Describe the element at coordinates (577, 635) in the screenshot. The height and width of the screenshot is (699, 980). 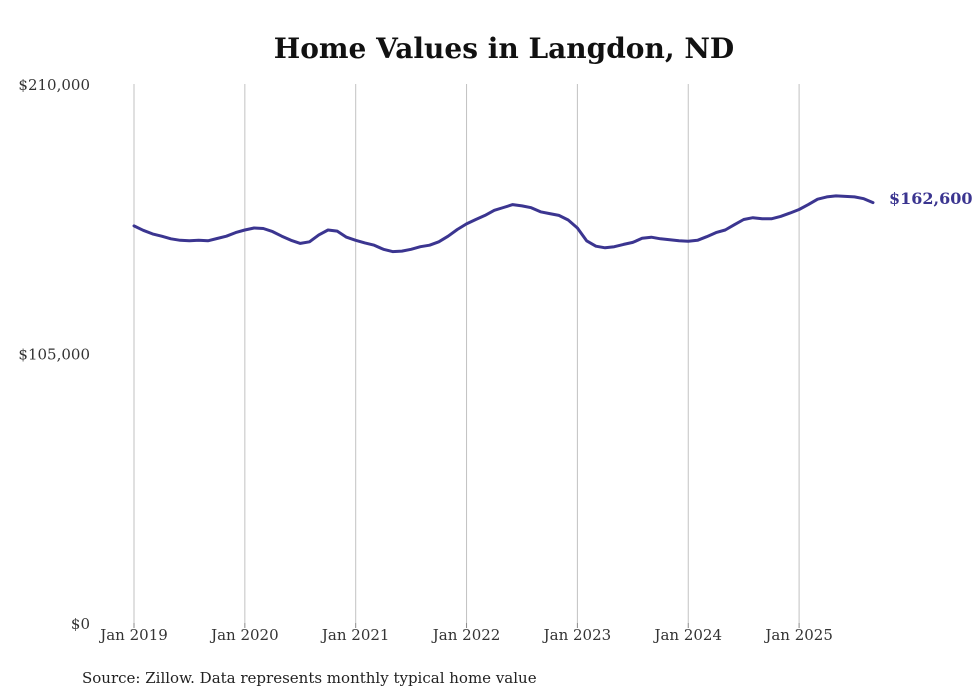
I see `x-tick-label: Jan 2023` at that location.